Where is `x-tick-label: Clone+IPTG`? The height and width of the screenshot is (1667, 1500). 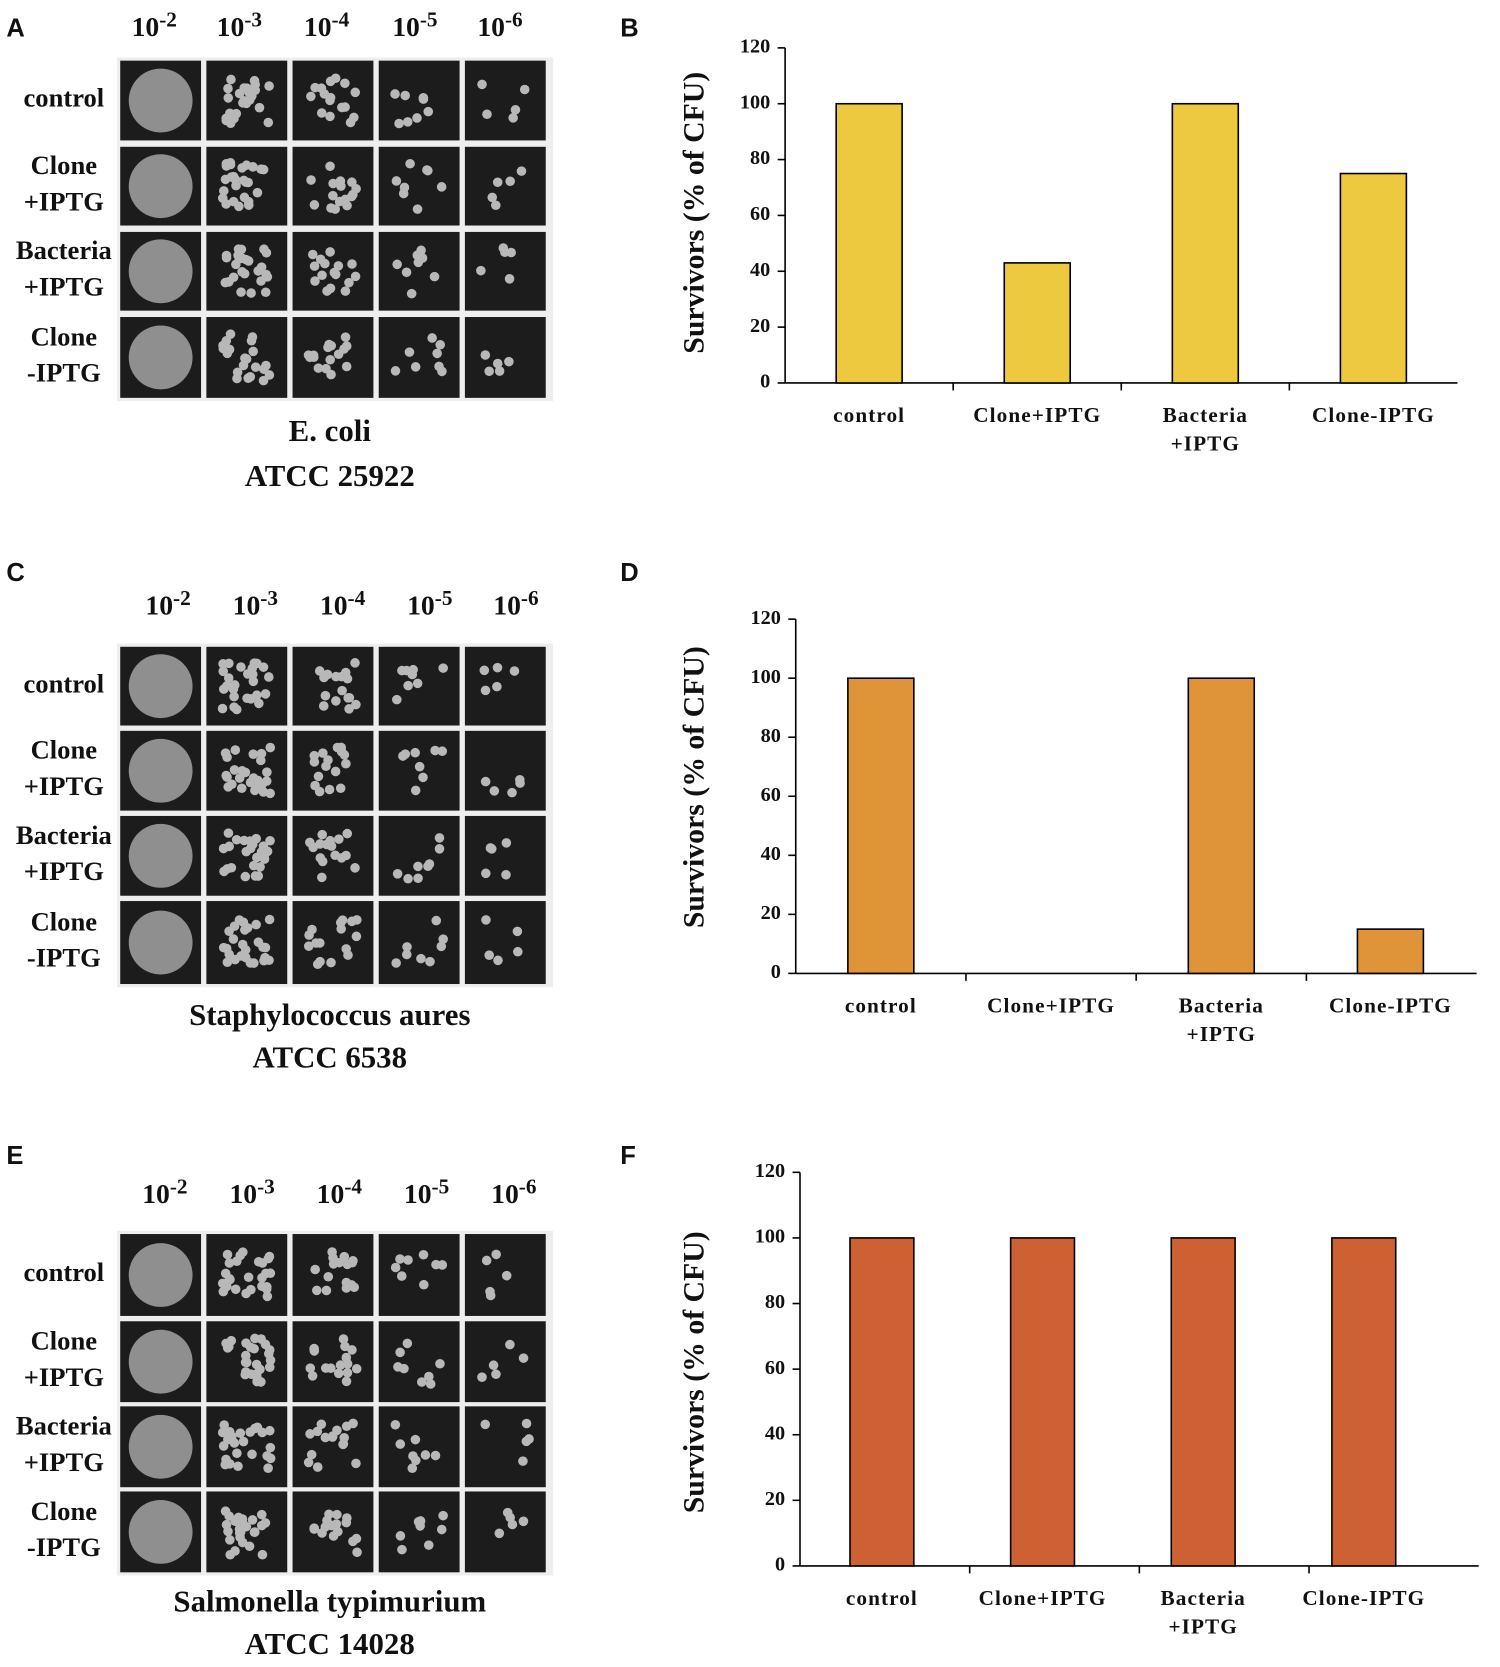 x-tick-label: Clone+IPTG is located at coordinates (1051, 1005).